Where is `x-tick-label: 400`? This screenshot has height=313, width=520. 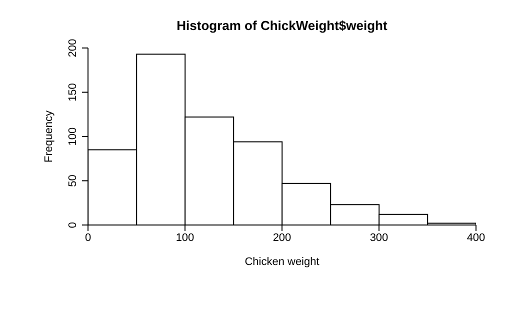 x-tick-label: 400 is located at coordinates (476, 238).